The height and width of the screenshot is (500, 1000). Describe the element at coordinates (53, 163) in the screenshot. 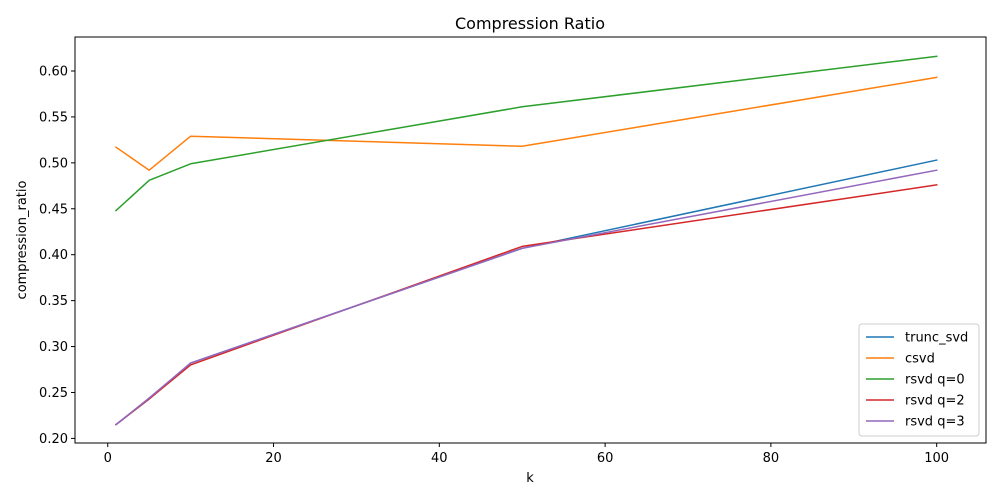

I see `y-tick-label: 0.50` at that location.